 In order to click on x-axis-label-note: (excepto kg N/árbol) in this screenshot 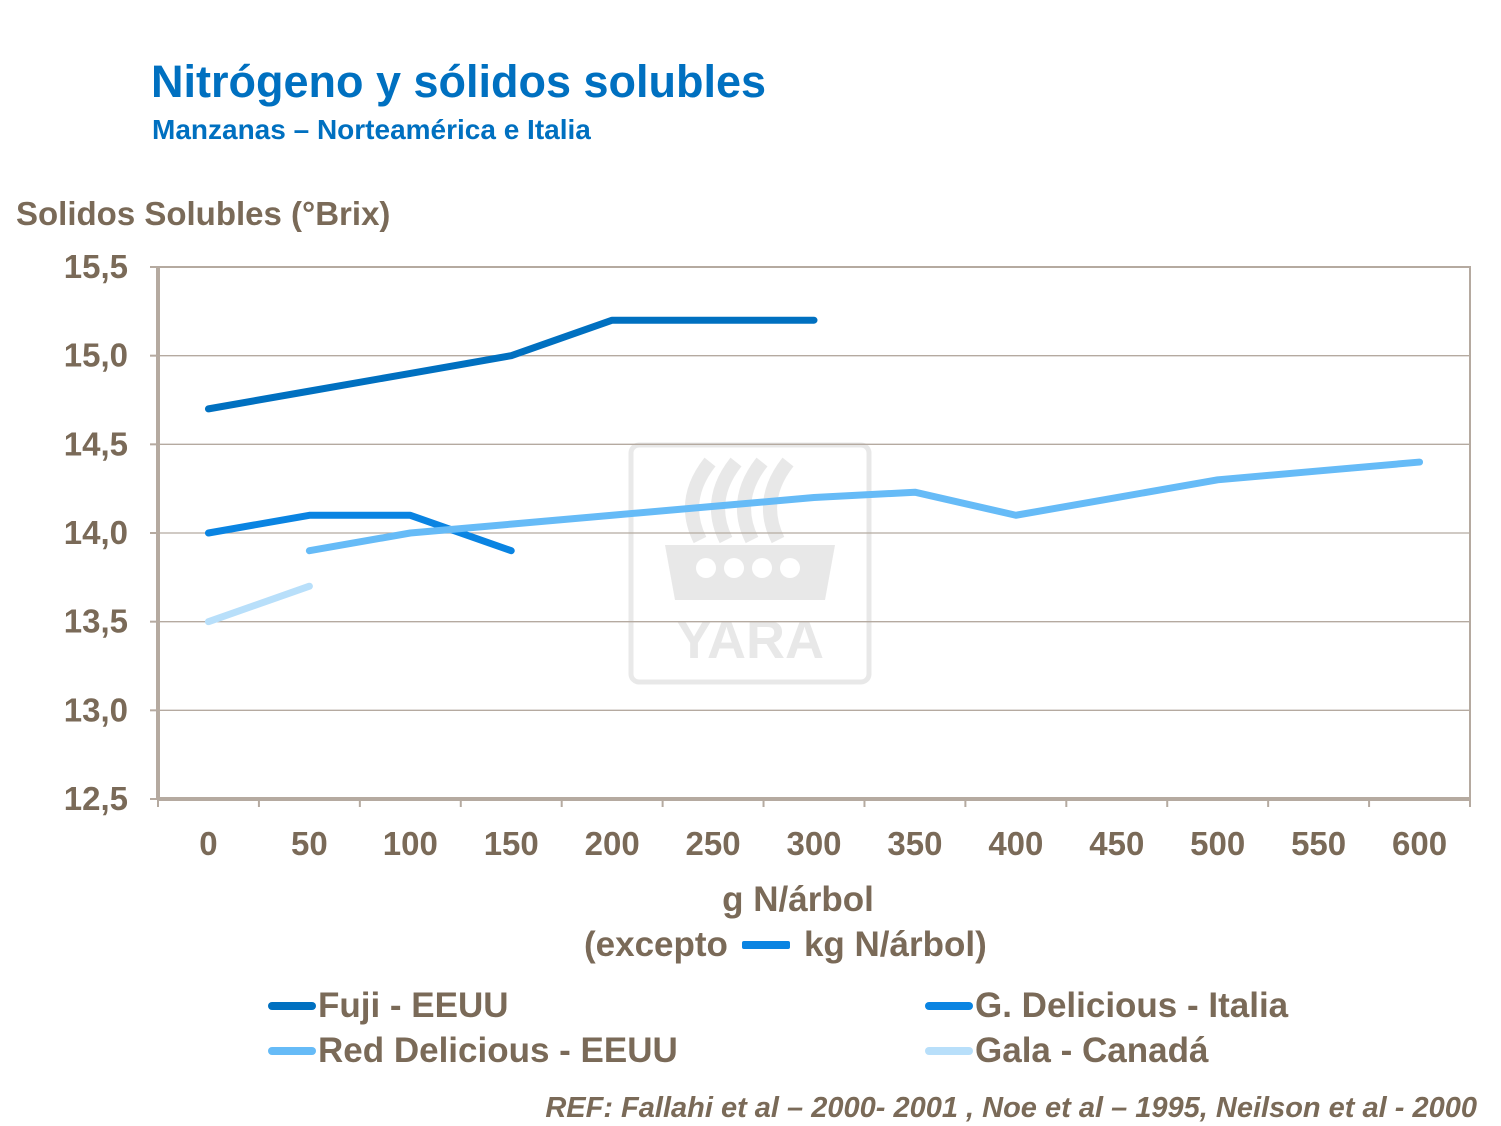, I will do `click(785, 945)`.